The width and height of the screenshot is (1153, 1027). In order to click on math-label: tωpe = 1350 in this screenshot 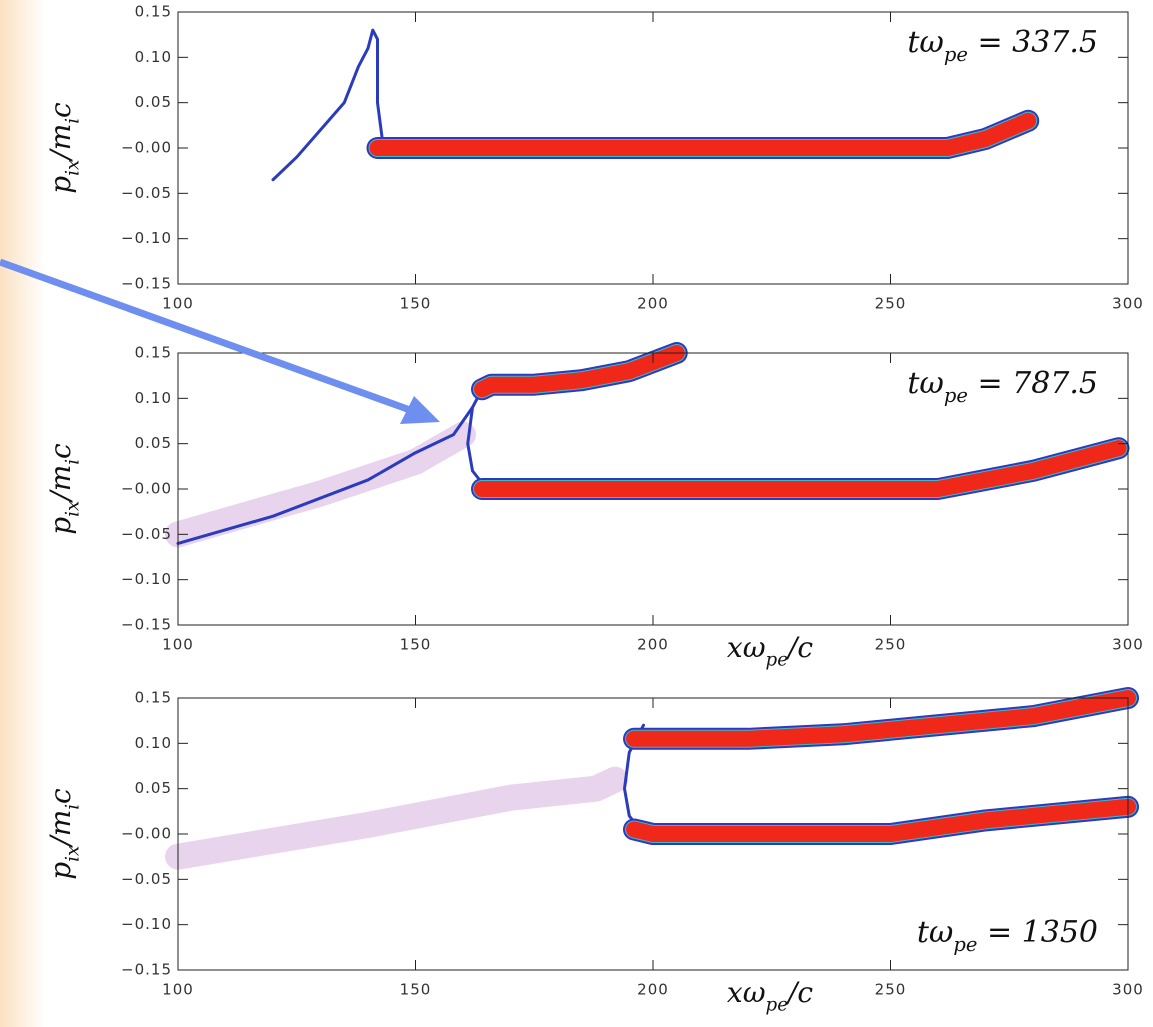, I will do `click(1007, 935)`.